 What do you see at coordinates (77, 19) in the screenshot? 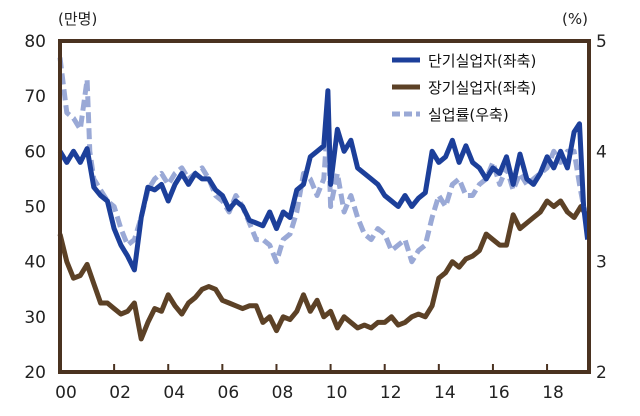
I see `left-axis-unit: (만명)` at bounding box center [77, 19].